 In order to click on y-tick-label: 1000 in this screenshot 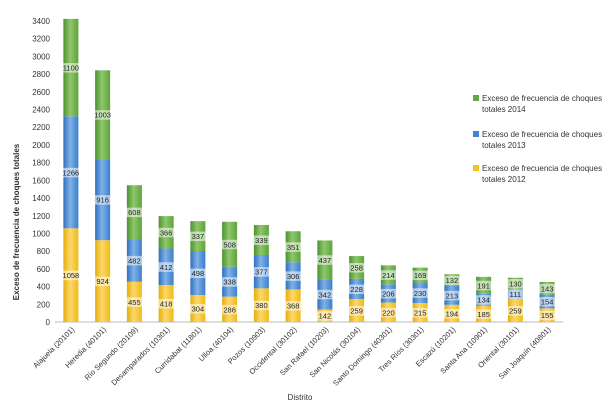, I will do `click(41, 233)`.